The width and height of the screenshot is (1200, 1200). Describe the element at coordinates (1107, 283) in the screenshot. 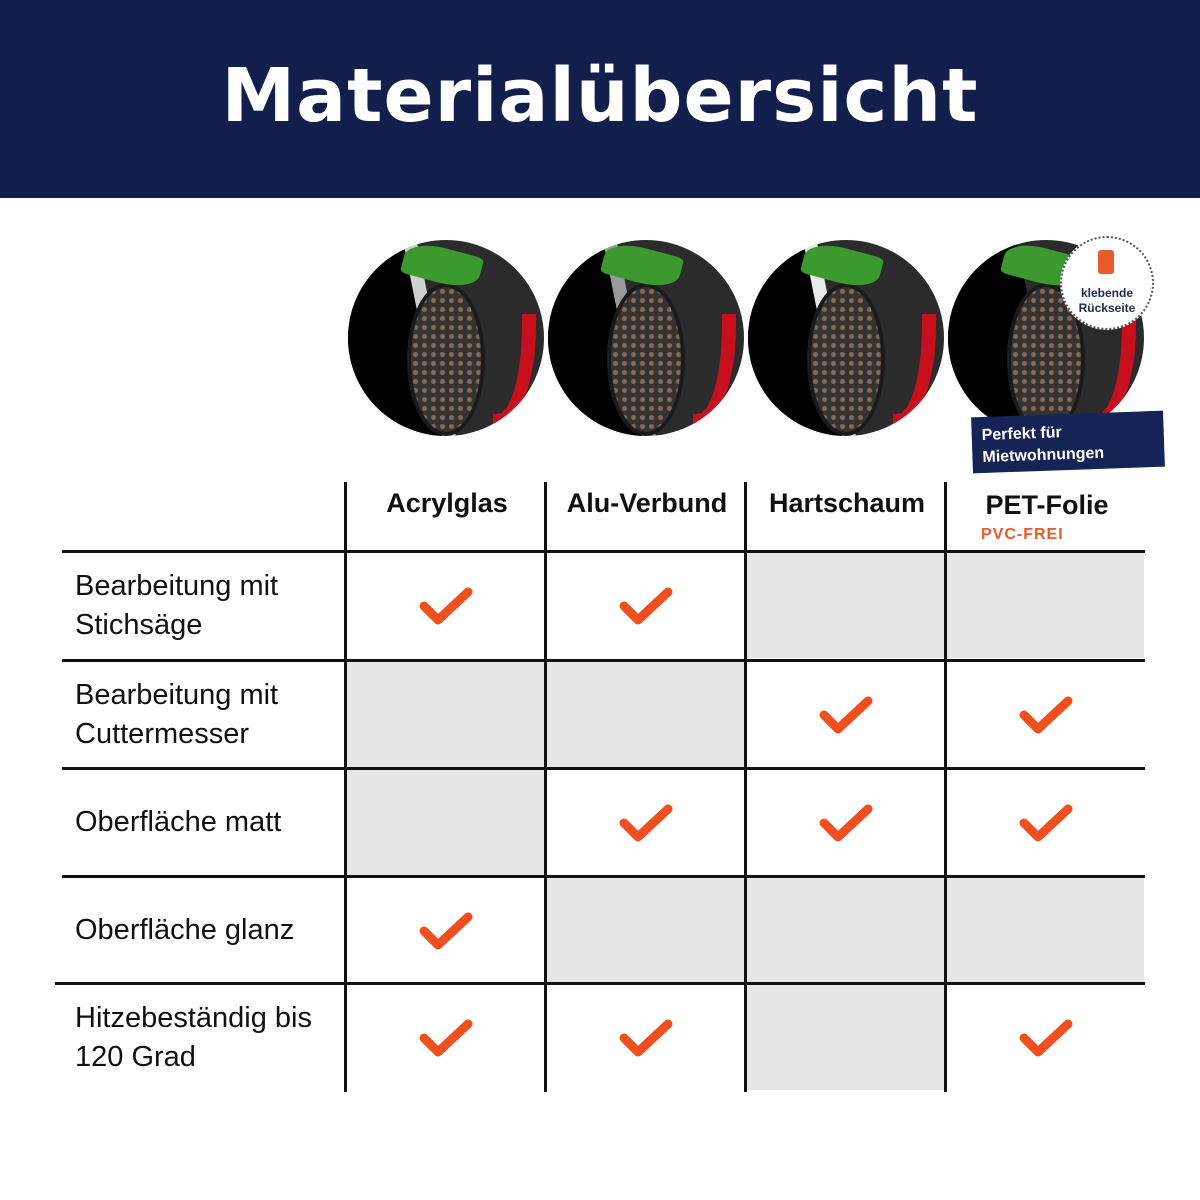

I see `adhesive-back-badge: klebende Rückseite` at that location.